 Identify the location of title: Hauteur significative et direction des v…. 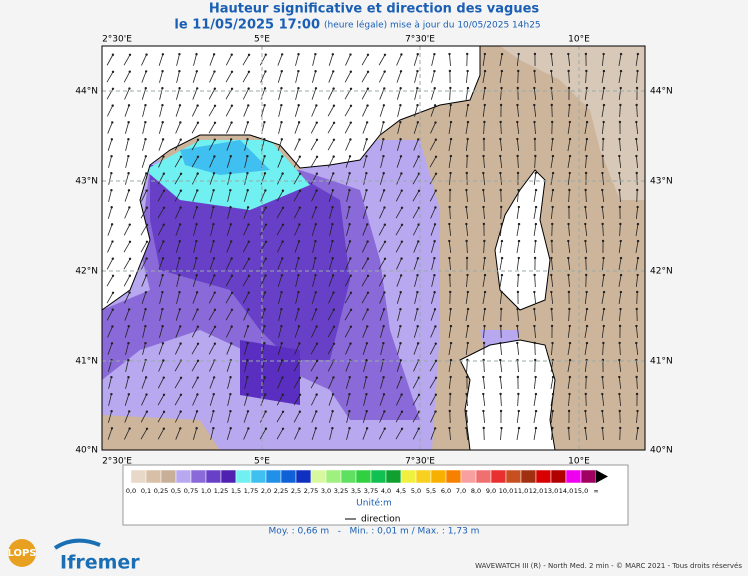
(374, 9).